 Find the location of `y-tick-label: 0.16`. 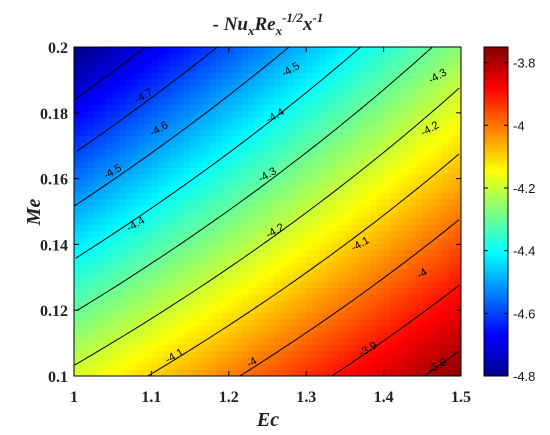

y-tick-label: 0.16 is located at coordinates (54, 180).